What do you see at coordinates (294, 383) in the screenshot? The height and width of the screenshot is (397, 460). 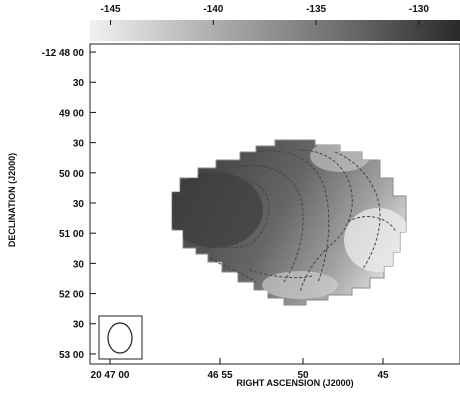 I see `x-axis-title: RIGHT ASCENSION (J2000)` at bounding box center [294, 383].